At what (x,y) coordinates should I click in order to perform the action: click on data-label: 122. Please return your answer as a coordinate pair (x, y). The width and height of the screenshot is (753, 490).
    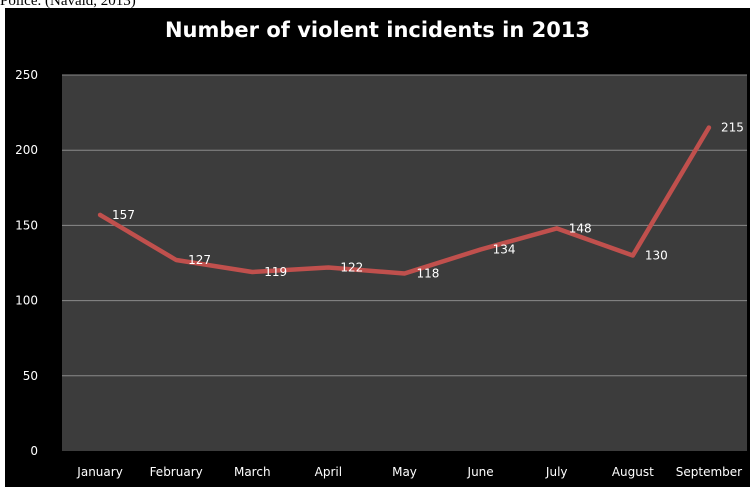
    Looking at the image, I should click on (351, 268).